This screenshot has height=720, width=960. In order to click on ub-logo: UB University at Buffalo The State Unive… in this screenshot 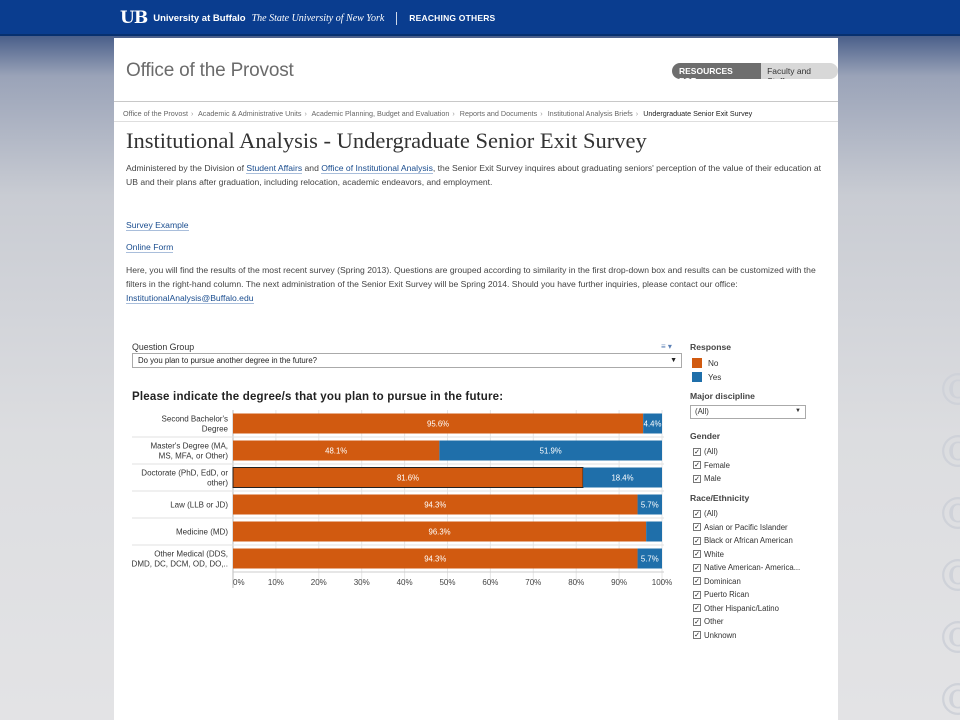, I will do `click(307, 18)`.